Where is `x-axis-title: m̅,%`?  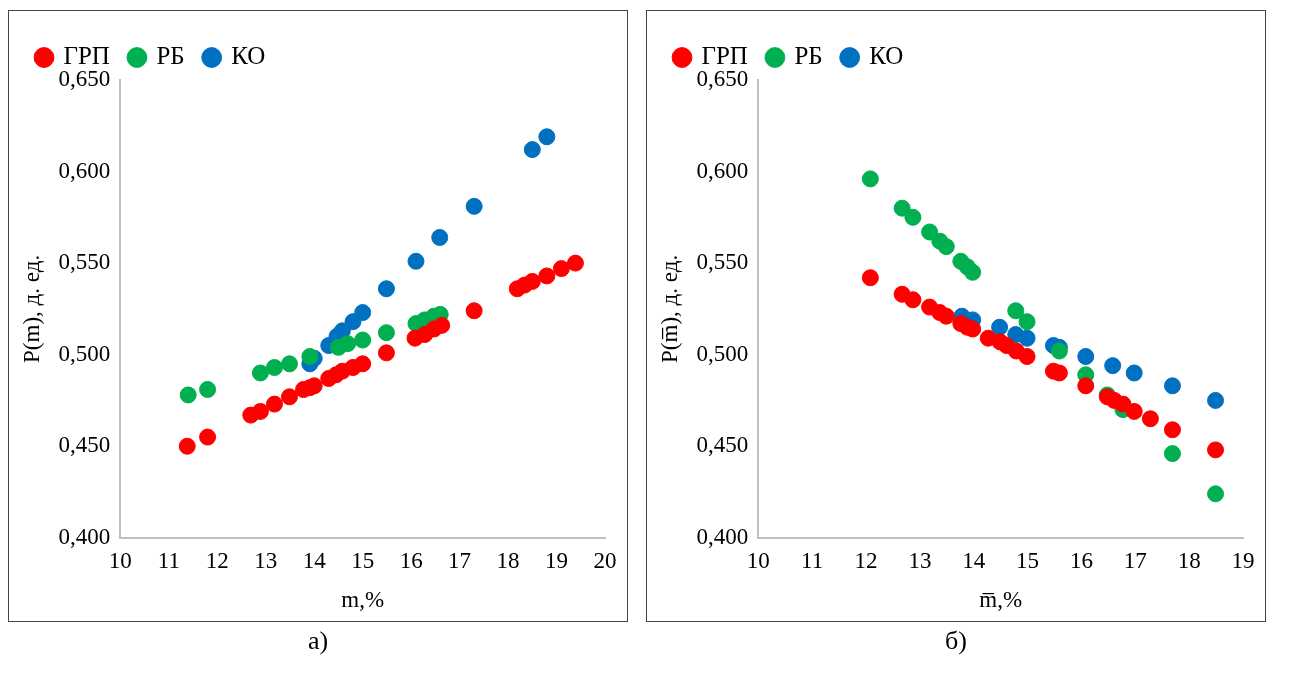 x-axis-title: m̅,% is located at coordinates (1001, 600).